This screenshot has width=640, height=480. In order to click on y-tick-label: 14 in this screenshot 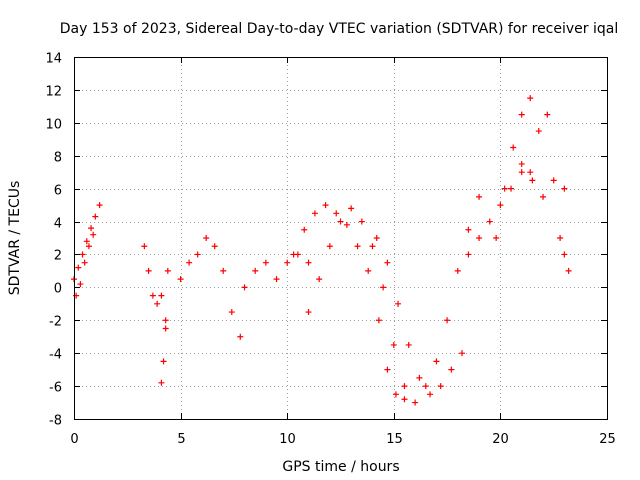, I will do `click(53, 59)`.